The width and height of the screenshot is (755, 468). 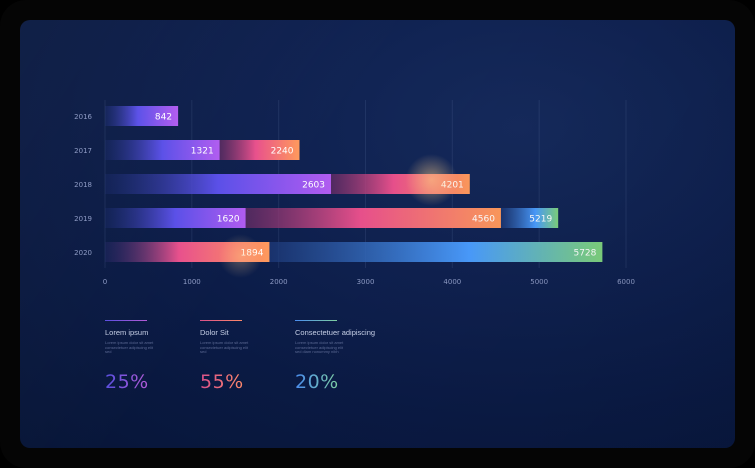 What do you see at coordinates (540, 220) in the screenshot?
I see `data-label: 5219` at bounding box center [540, 220].